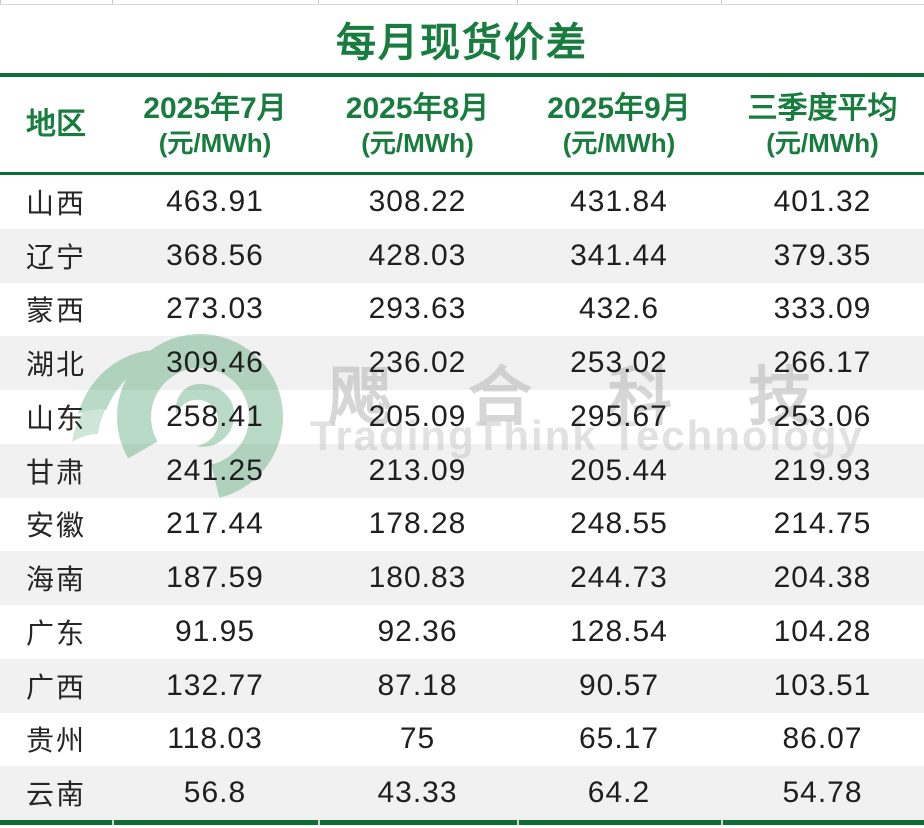 Image resolution: width=924 pixels, height=828 pixels. Describe the element at coordinates (215, 685) in the screenshot. I see `value-cell: 132.77` at that location.